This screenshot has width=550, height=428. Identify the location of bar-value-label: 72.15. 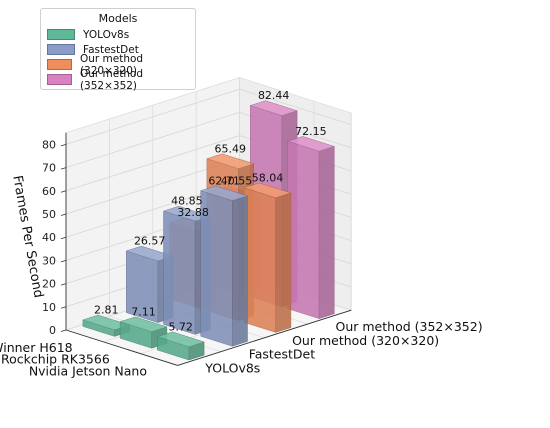
(311, 131).